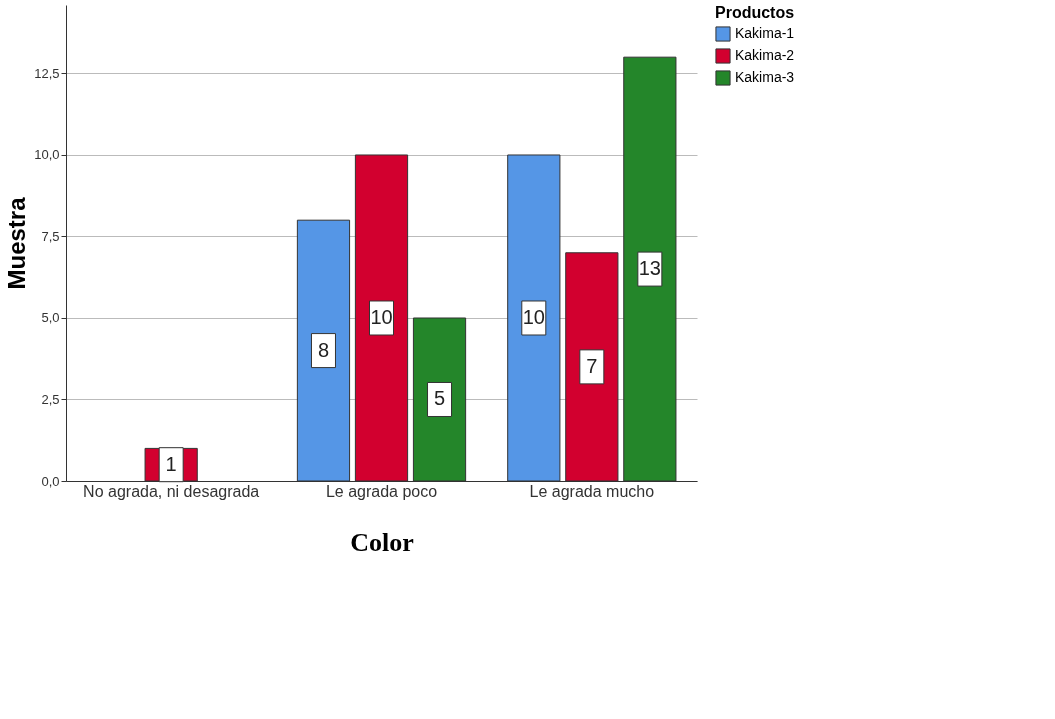 The width and height of the screenshot is (1055, 719). What do you see at coordinates (50, 236) in the screenshot?
I see `y-tick-label: 7,5` at bounding box center [50, 236].